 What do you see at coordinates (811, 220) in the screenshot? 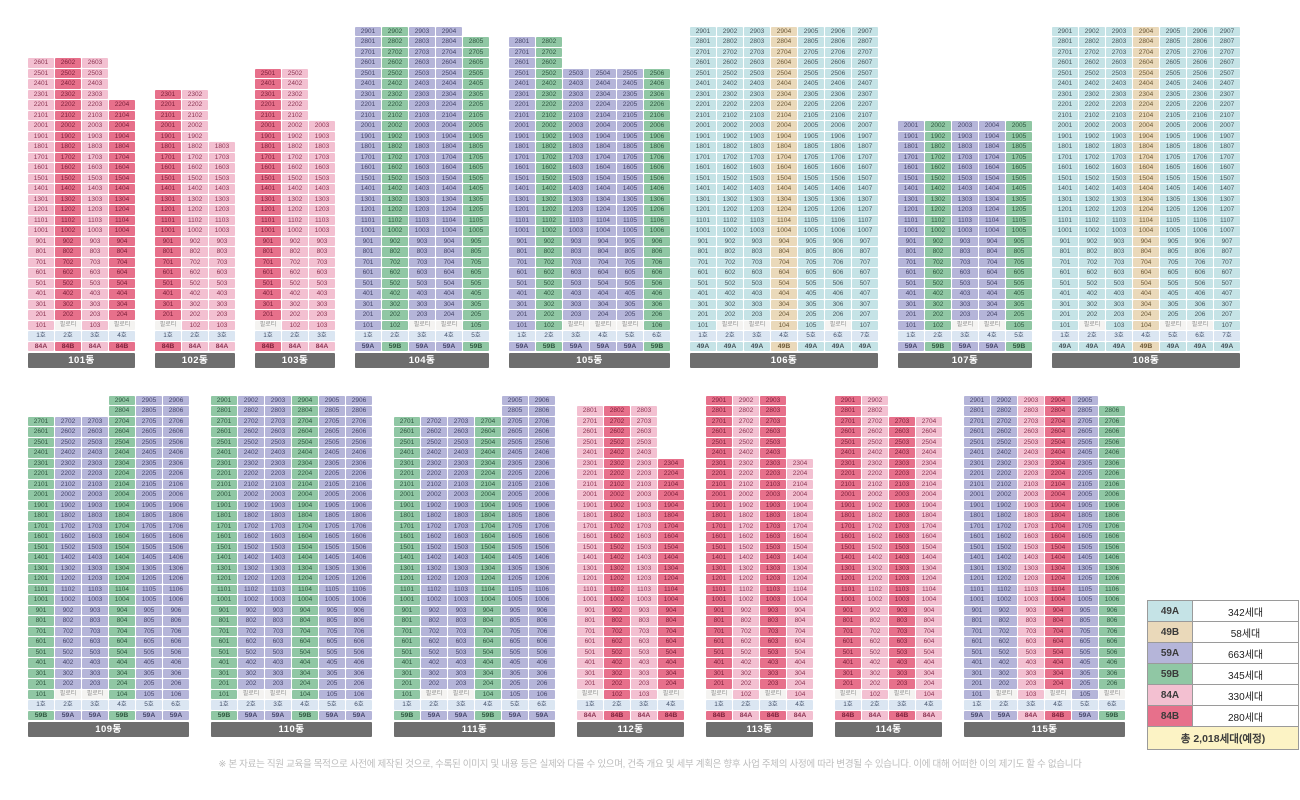
I see `unit-cell: 1105` at bounding box center [811, 220].